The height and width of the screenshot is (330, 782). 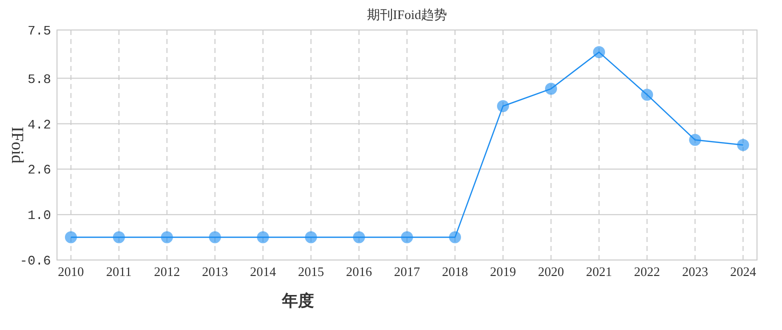 I want to click on y-tick-label: 4.2, so click(x=39, y=124).